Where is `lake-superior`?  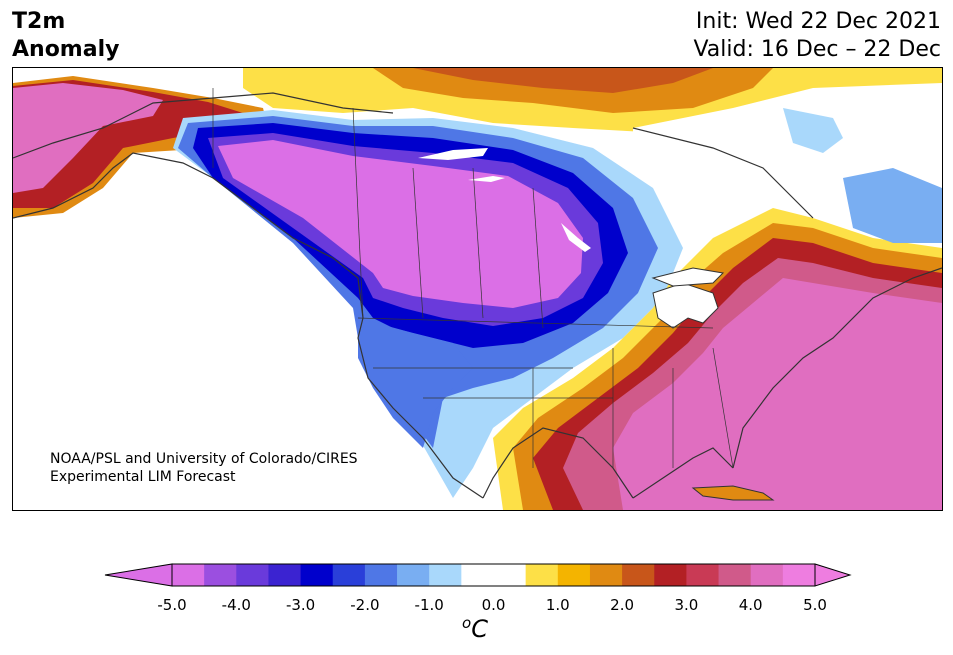 lake-superior is located at coordinates (688, 277).